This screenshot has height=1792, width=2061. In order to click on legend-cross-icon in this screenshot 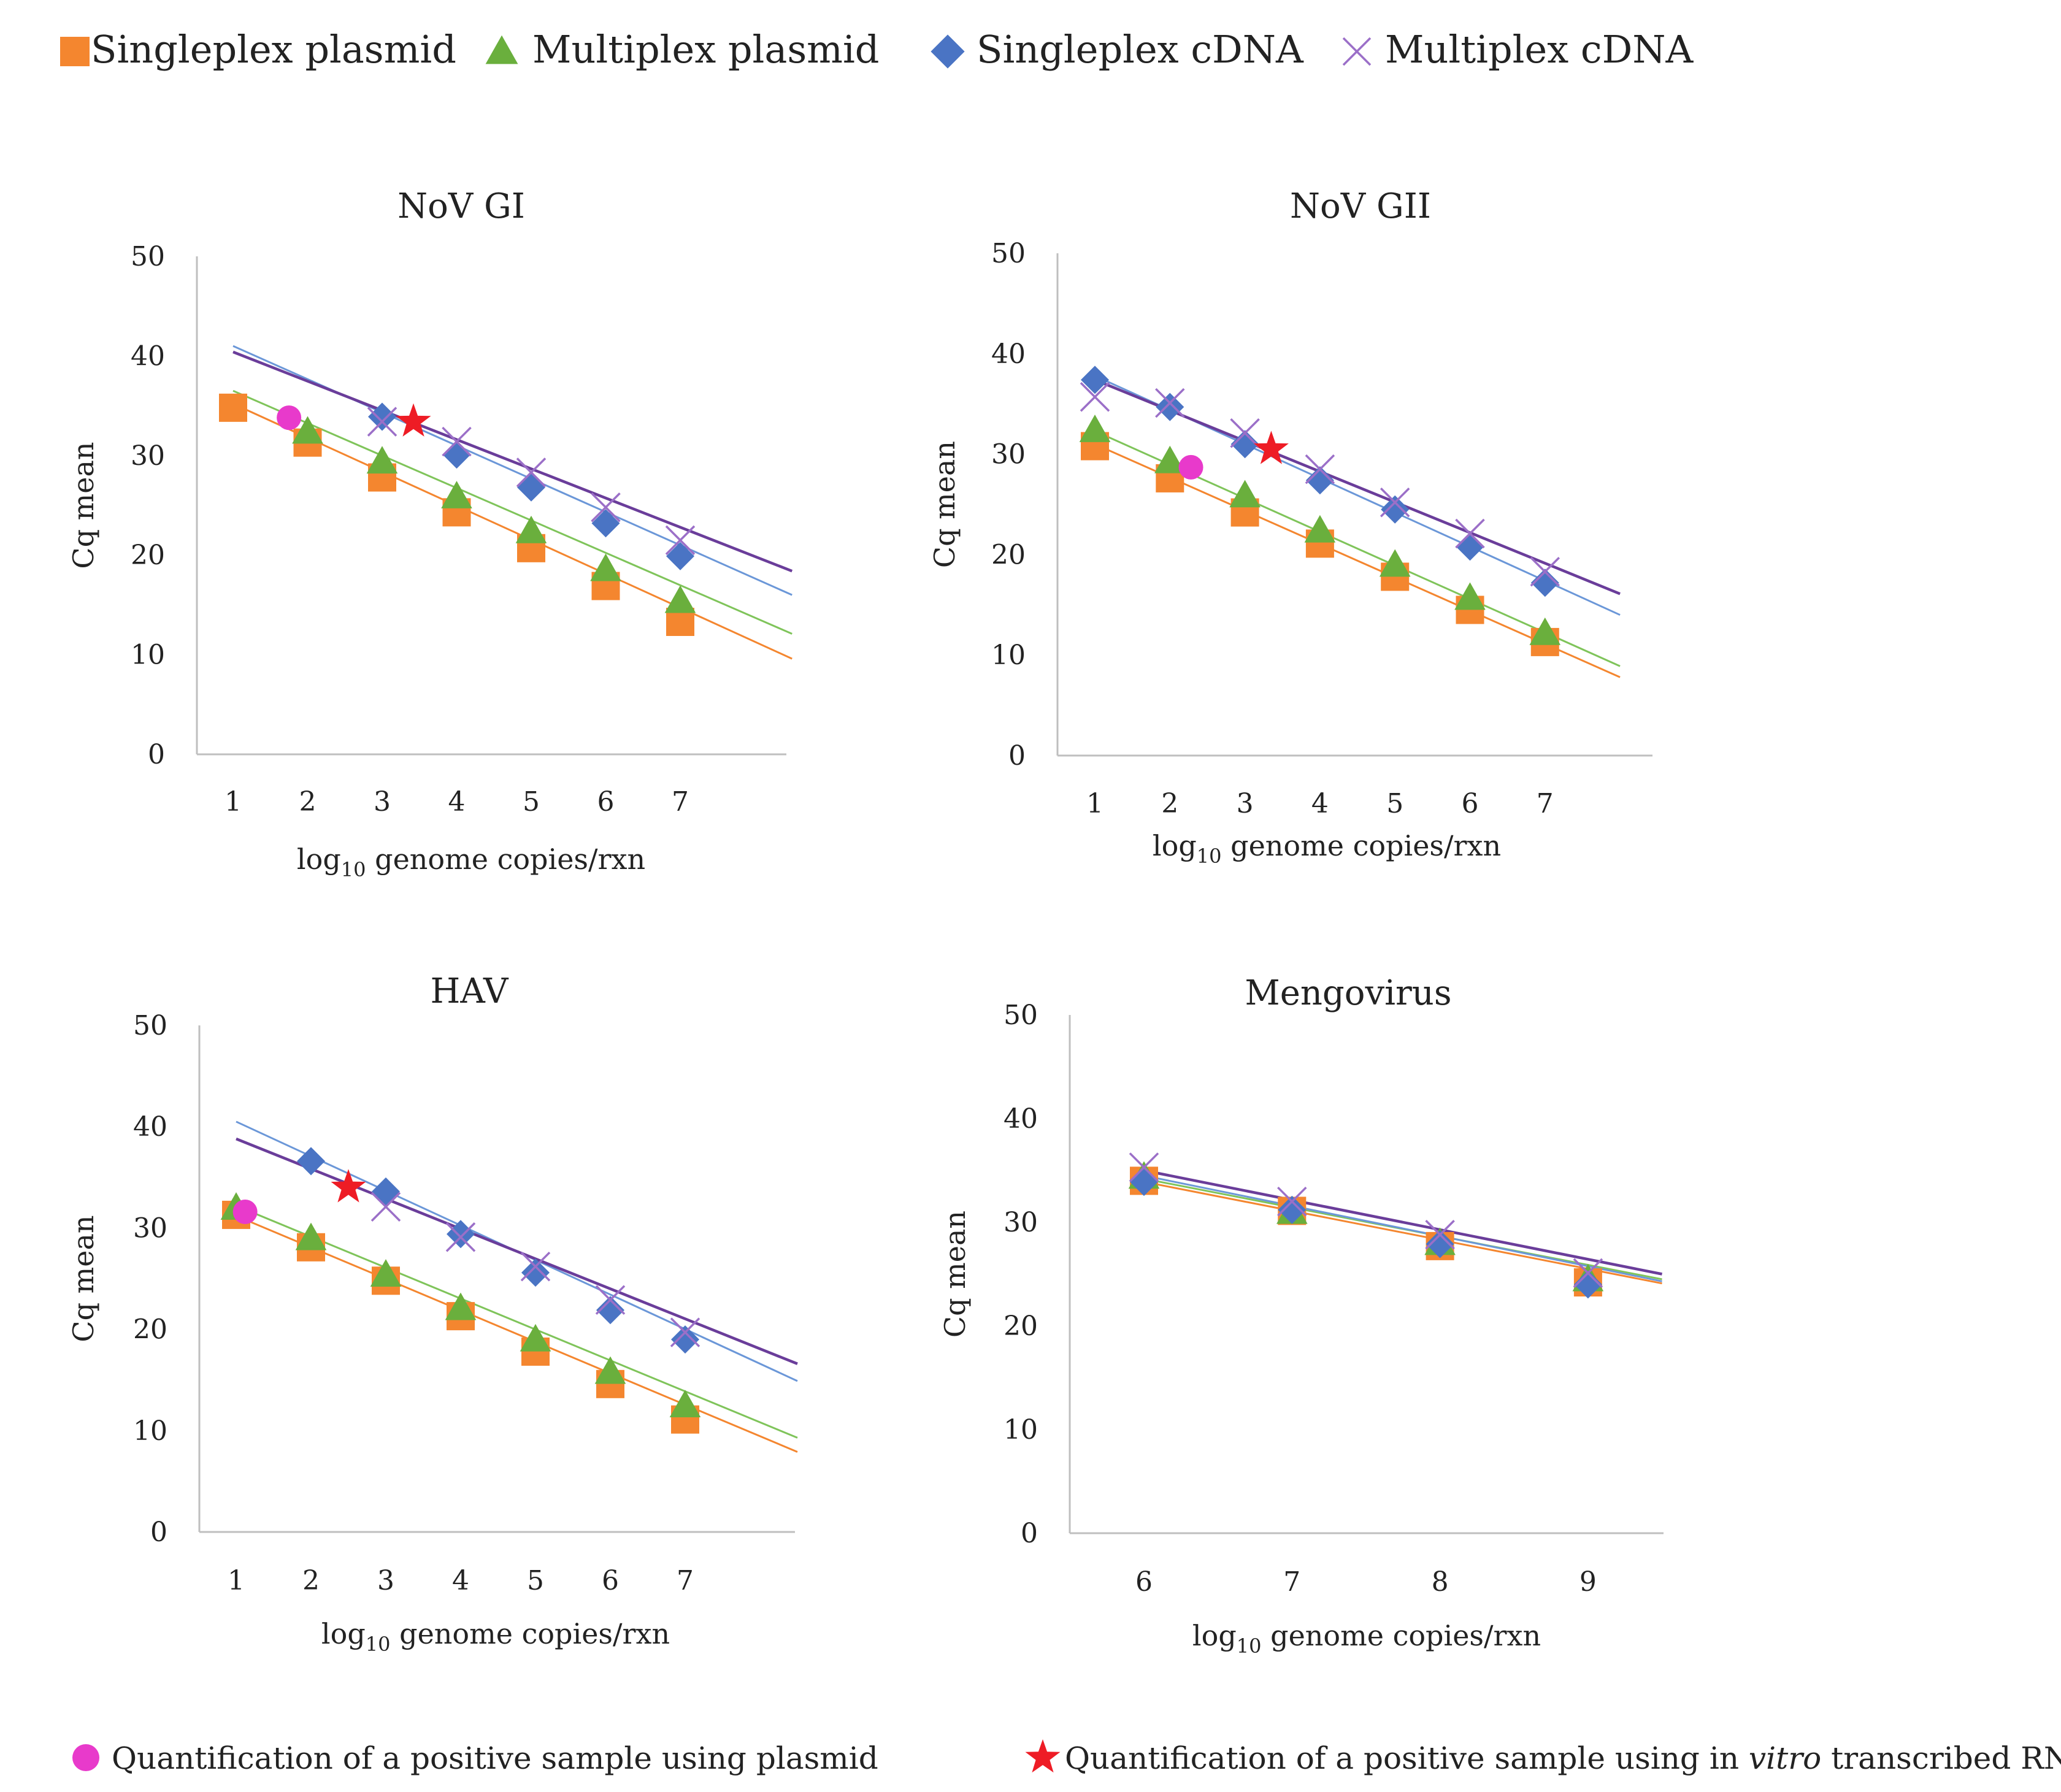, I will do `click(1357, 51)`.